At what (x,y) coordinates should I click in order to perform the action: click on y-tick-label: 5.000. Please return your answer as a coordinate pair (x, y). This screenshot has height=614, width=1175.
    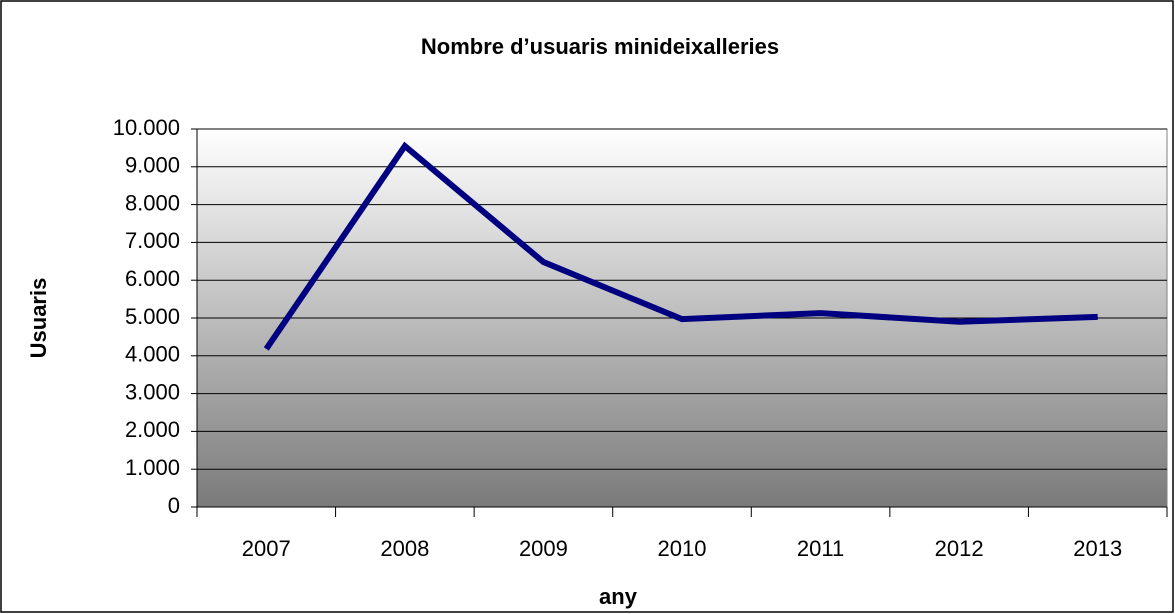
    Looking at the image, I should click on (152, 316).